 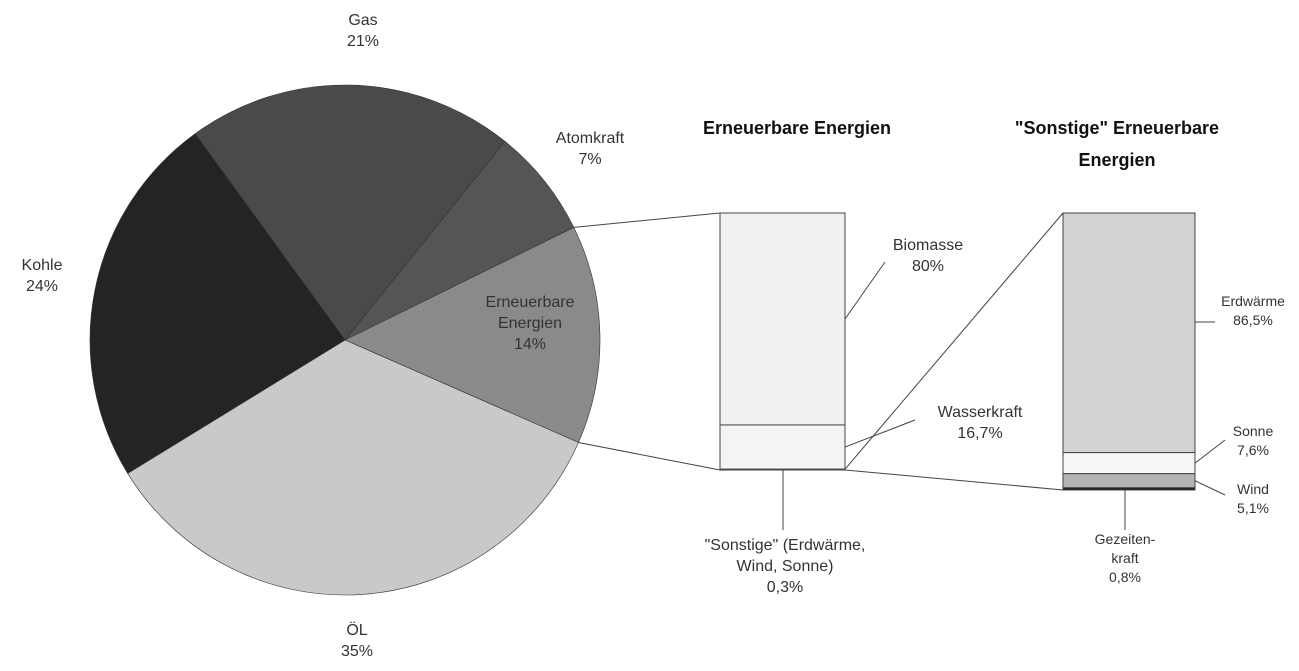 What do you see at coordinates (1253, 489) in the screenshot?
I see `label-name: Wind` at bounding box center [1253, 489].